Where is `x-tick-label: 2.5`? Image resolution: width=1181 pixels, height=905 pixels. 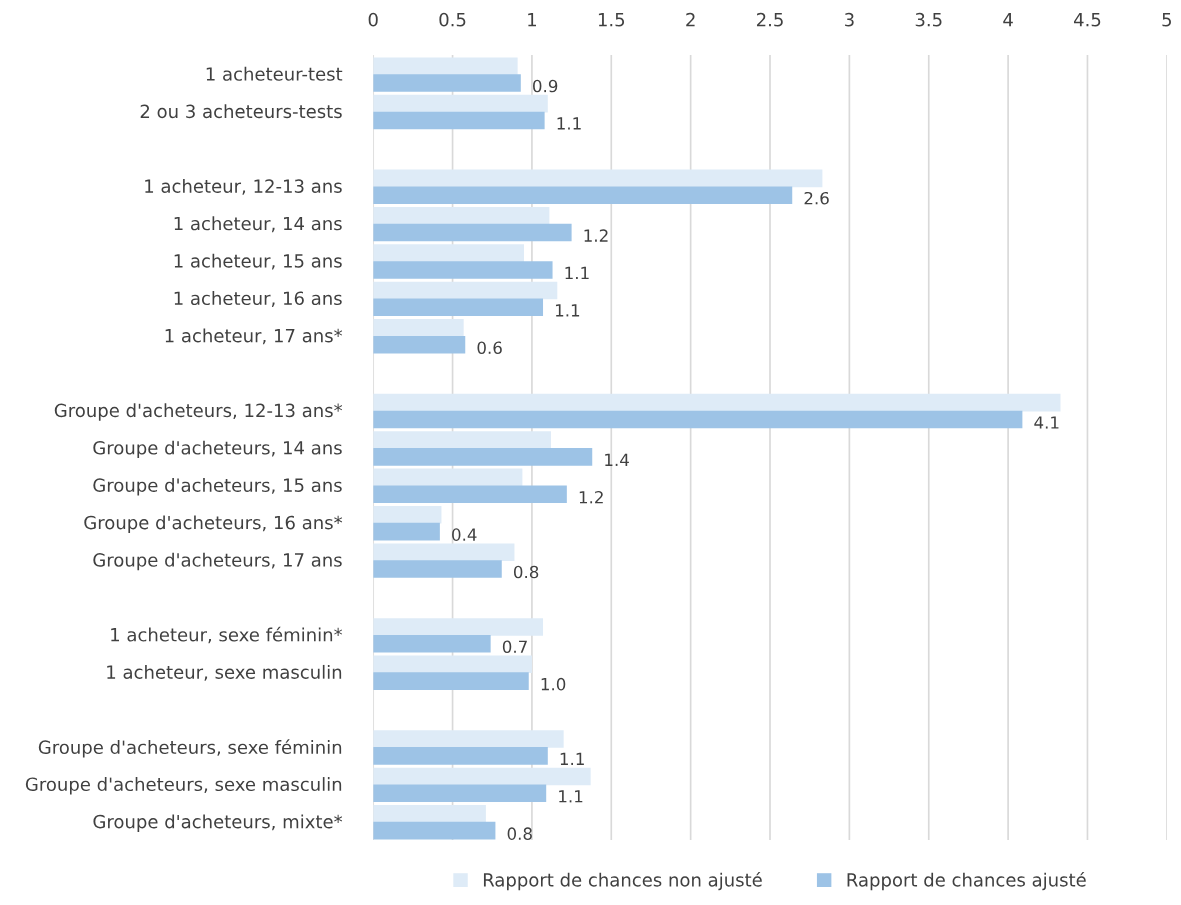
x-tick-label: 2.5 is located at coordinates (769, 19).